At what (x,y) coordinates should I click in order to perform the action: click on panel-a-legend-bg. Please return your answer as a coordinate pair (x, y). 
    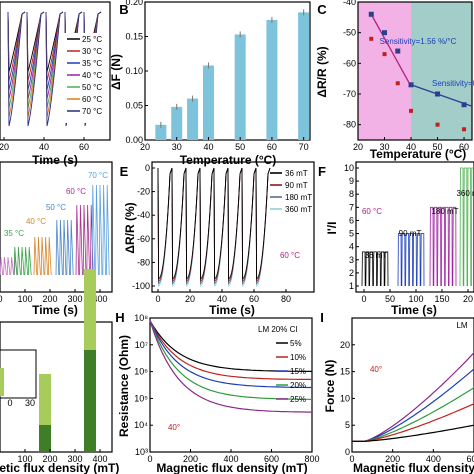
    Looking at the image, I should click on (86, 78).